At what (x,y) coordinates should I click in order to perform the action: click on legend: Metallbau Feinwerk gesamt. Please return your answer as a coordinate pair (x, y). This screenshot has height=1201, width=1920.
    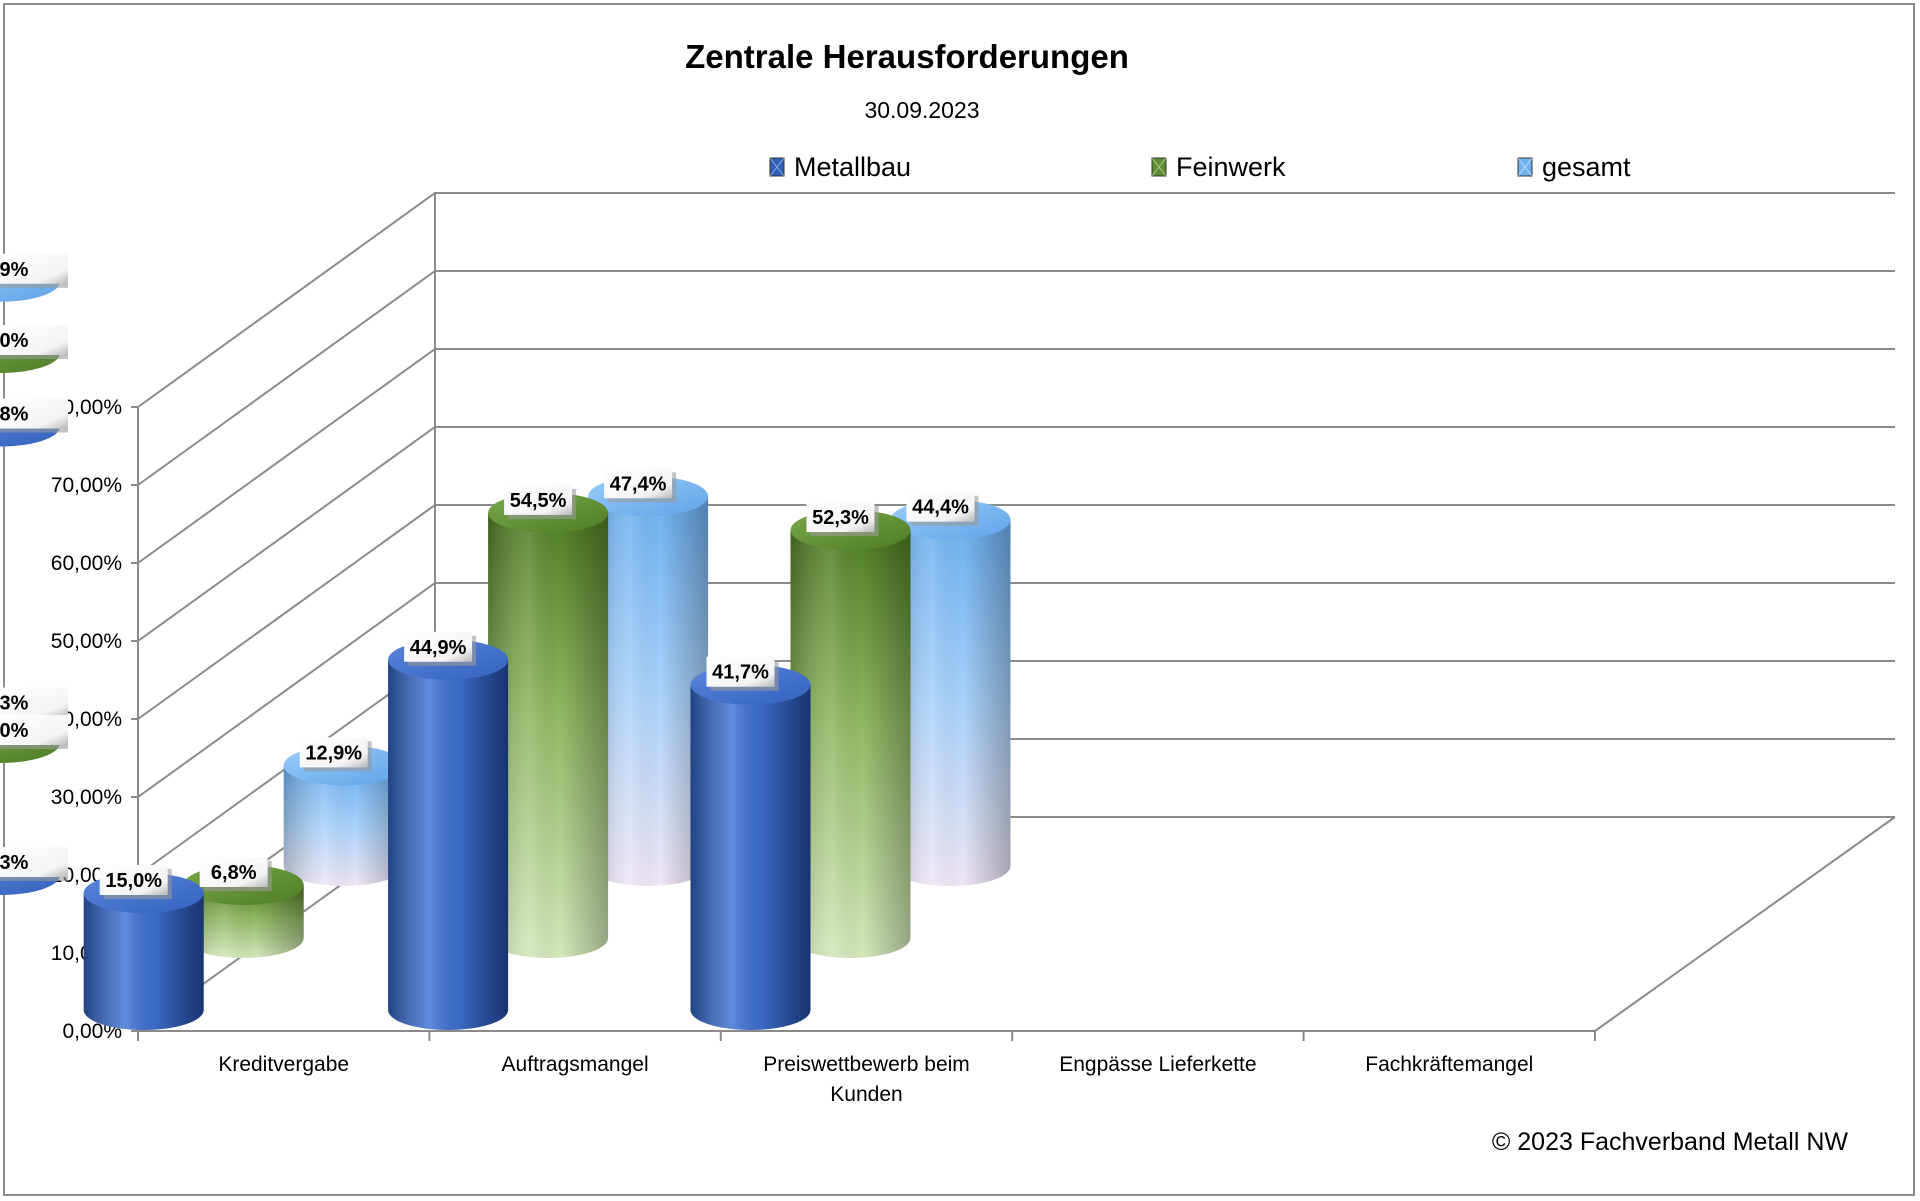
    Looking at the image, I should click on (1200, 167).